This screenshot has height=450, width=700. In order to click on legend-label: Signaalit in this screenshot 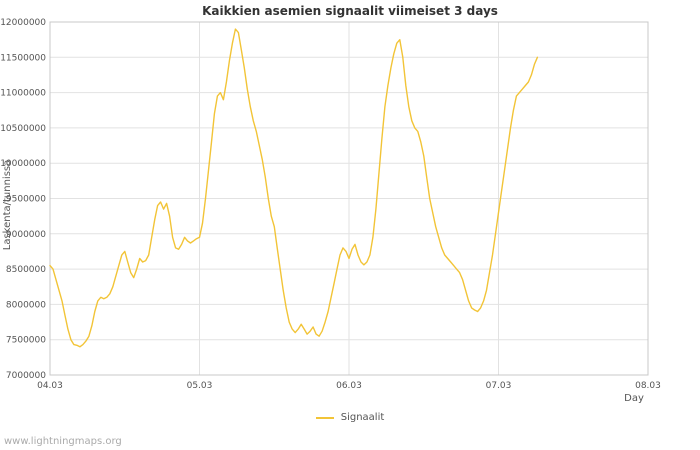, I will do `click(362, 417)`.